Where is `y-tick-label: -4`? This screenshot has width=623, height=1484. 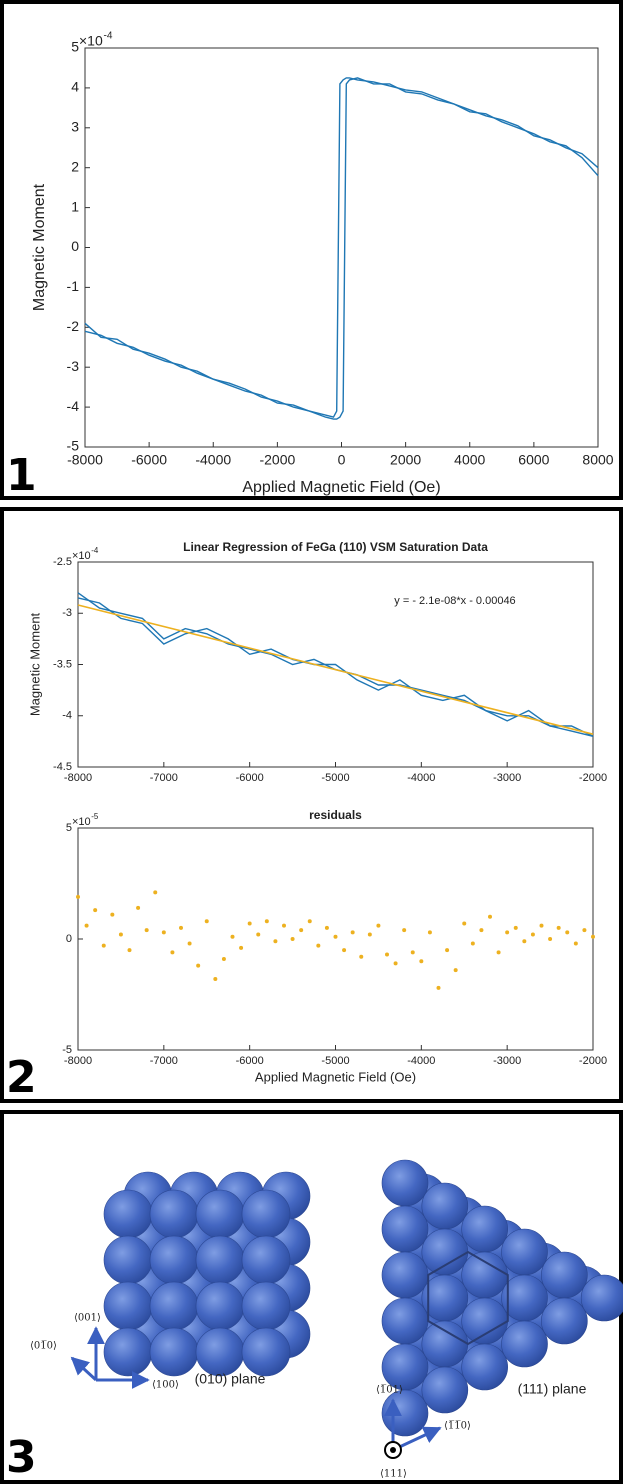
y-tick-label: -4 is located at coordinates (67, 716).